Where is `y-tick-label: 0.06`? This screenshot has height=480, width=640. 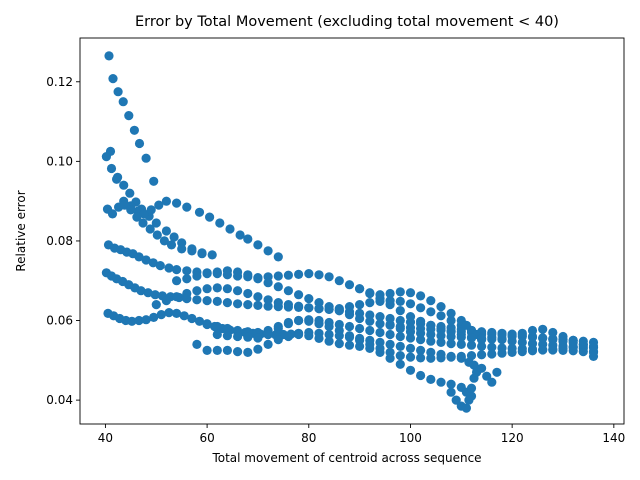 y-tick-label: 0.06 is located at coordinates (59, 321).